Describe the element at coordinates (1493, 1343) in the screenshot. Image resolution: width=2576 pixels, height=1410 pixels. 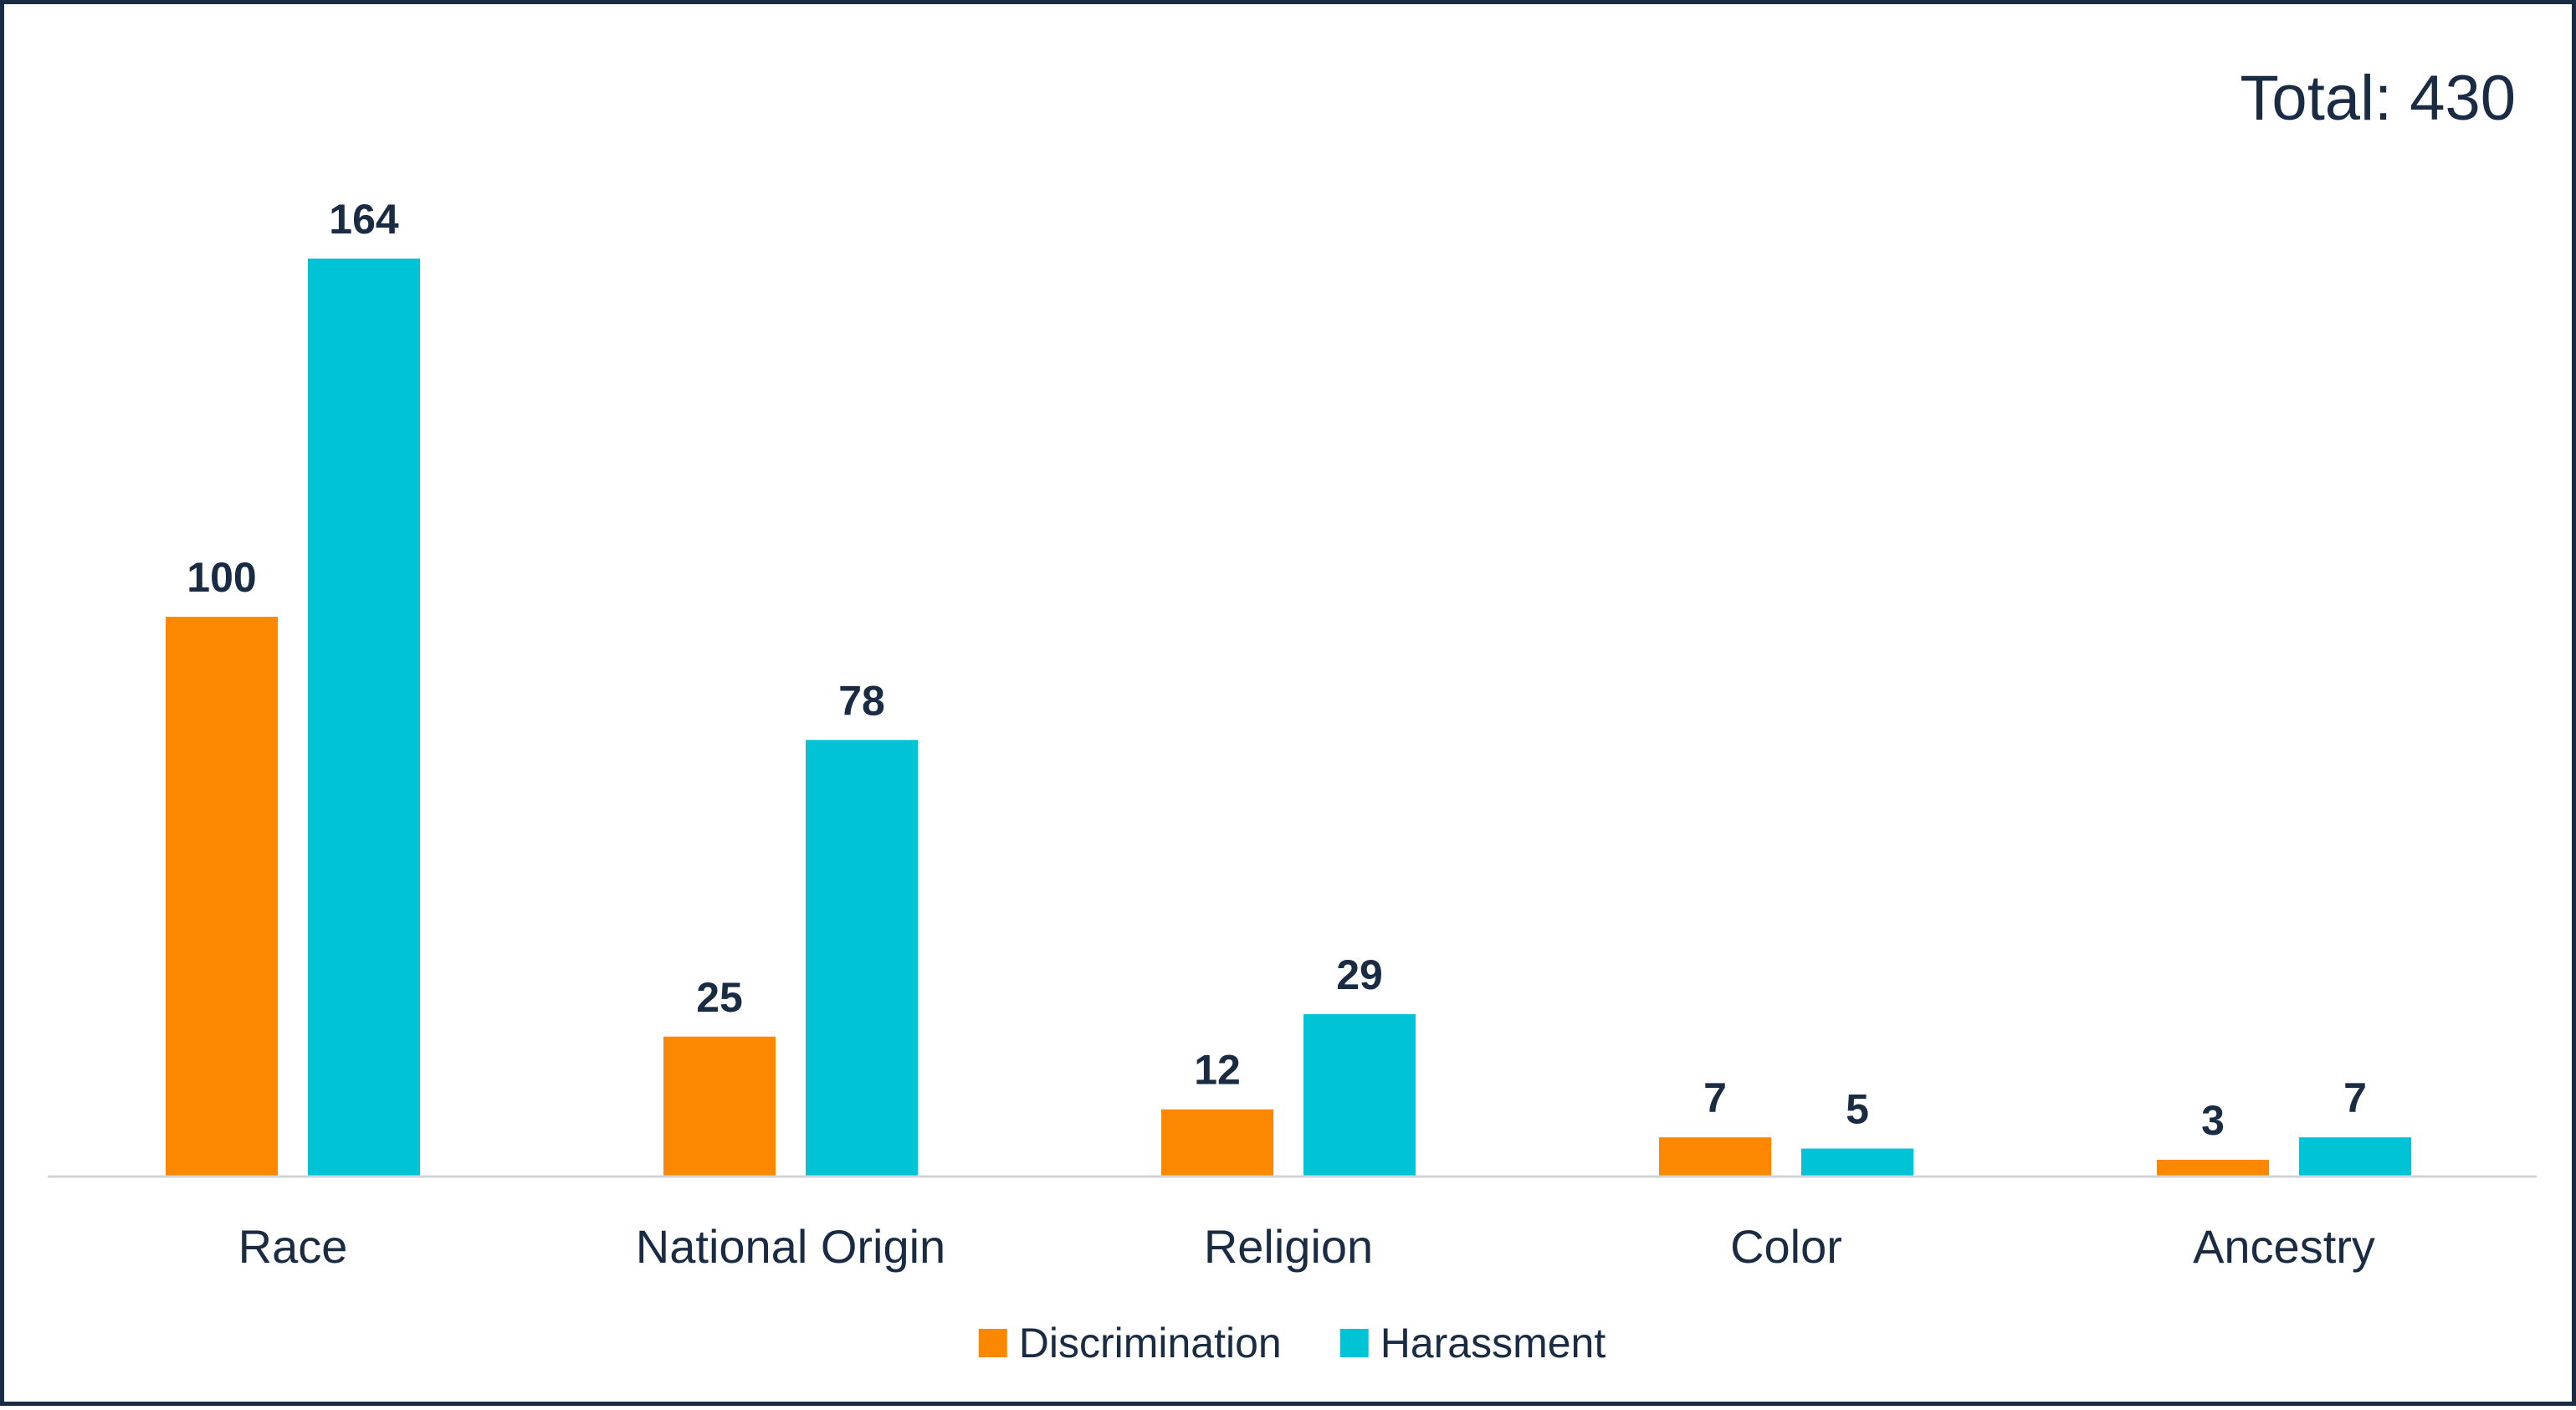
I see `legend-label-harassment: Harassment` at that location.